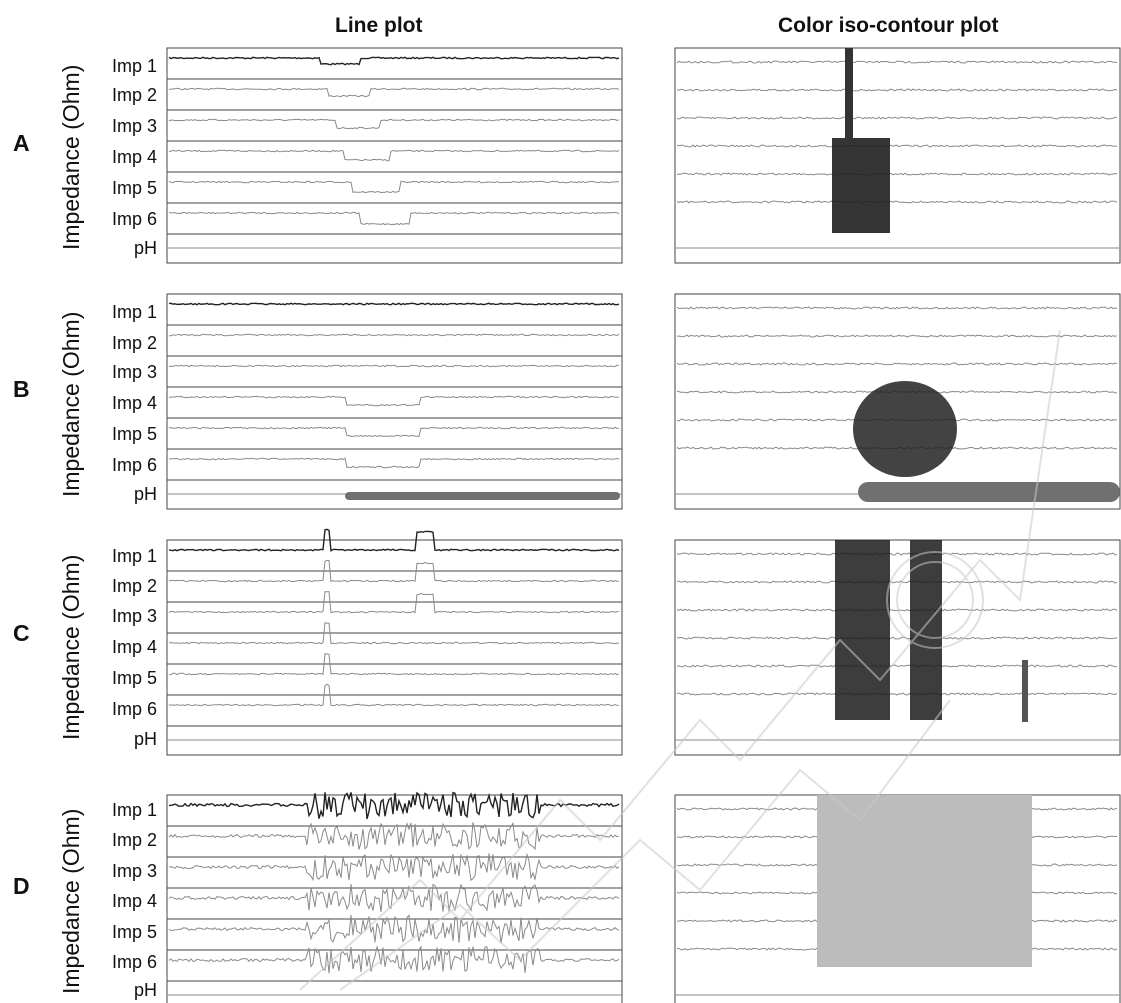  I want to click on contour-bolus-spike, so click(849, 93).